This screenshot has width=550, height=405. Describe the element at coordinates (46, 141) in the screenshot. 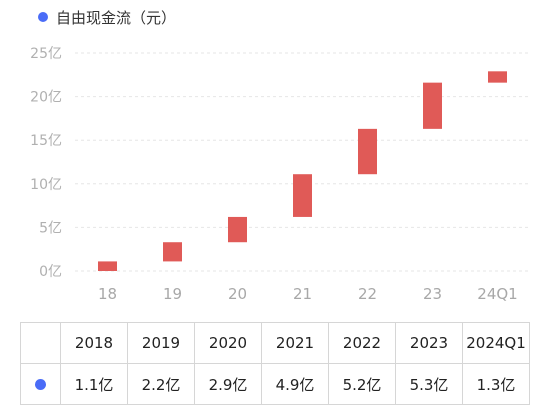

I see `y-tick-label: 15亿` at that location.